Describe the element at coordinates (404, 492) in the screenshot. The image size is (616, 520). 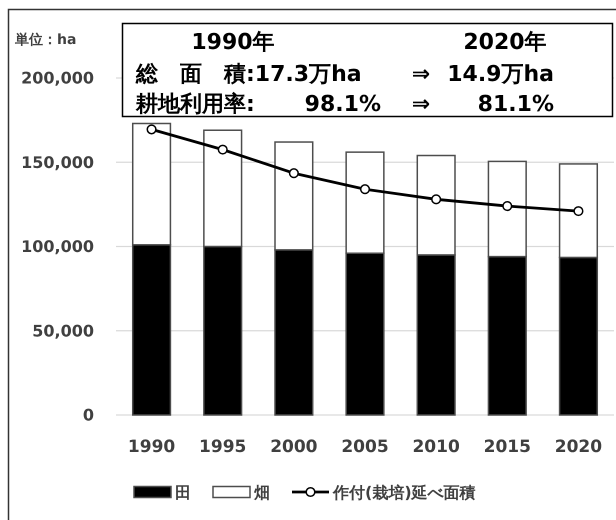
I see `legend-label: 作付(栽培)延べ面積` at that location.